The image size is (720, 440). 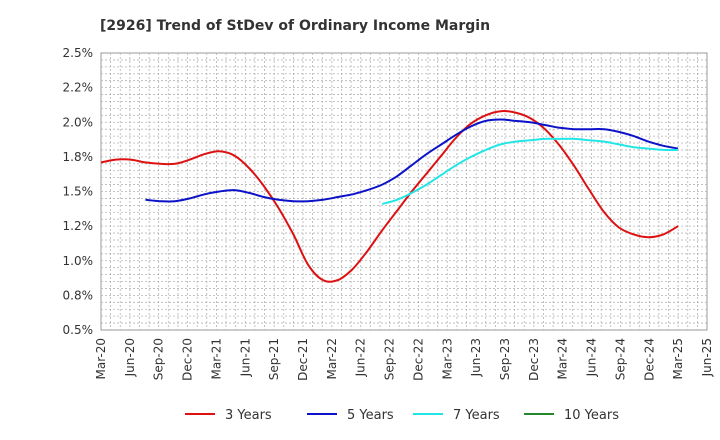 I want to click on x-tick-label: Dec-24, so click(x=649, y=359).